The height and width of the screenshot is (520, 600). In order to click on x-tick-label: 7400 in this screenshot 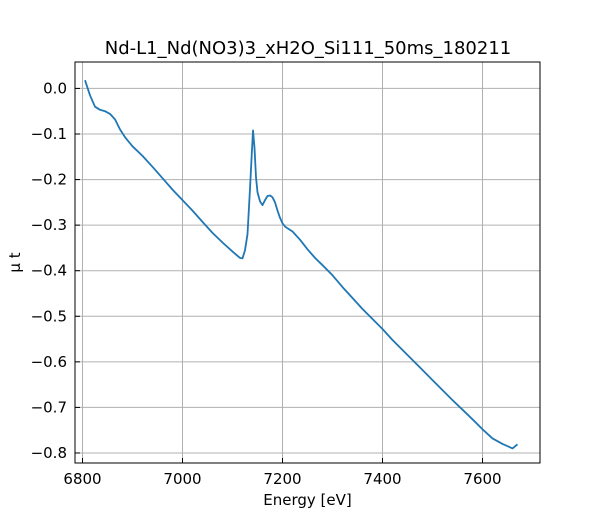, I will do `click(382, 479)`.